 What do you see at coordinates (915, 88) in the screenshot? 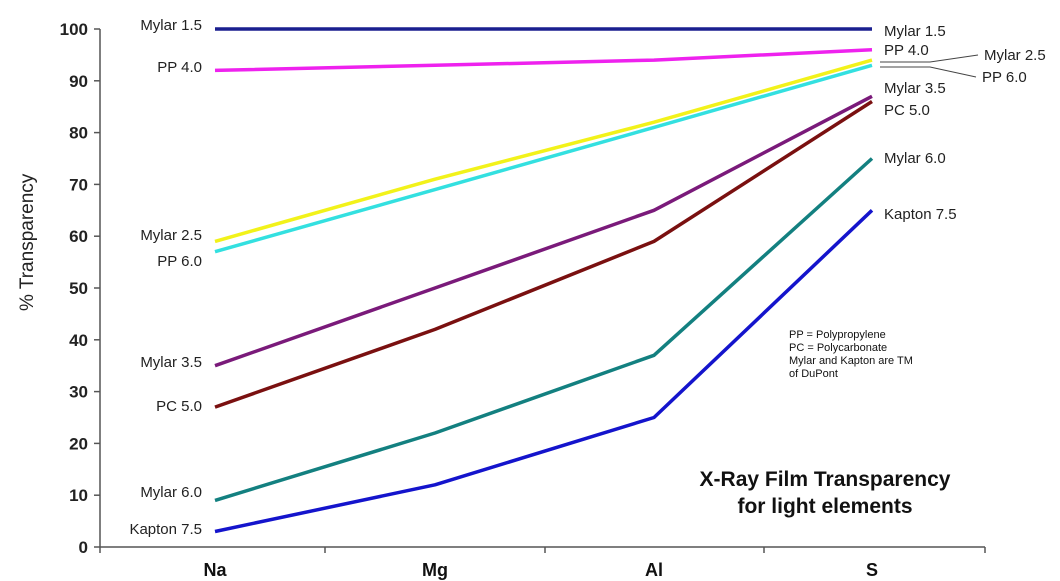
I see `right-series-label: Mylar 3.5` at bounding box center [915, 88].